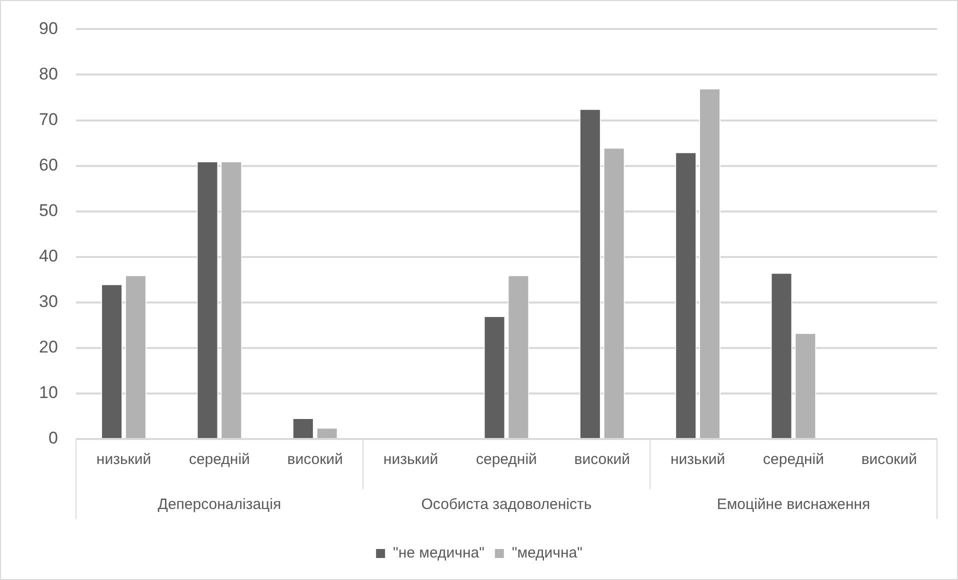 This screenshot has height=580, width=958. Describe the element at coordinates (48, 302) in the screenshot. I see `y-tick-label: 30` at that location.